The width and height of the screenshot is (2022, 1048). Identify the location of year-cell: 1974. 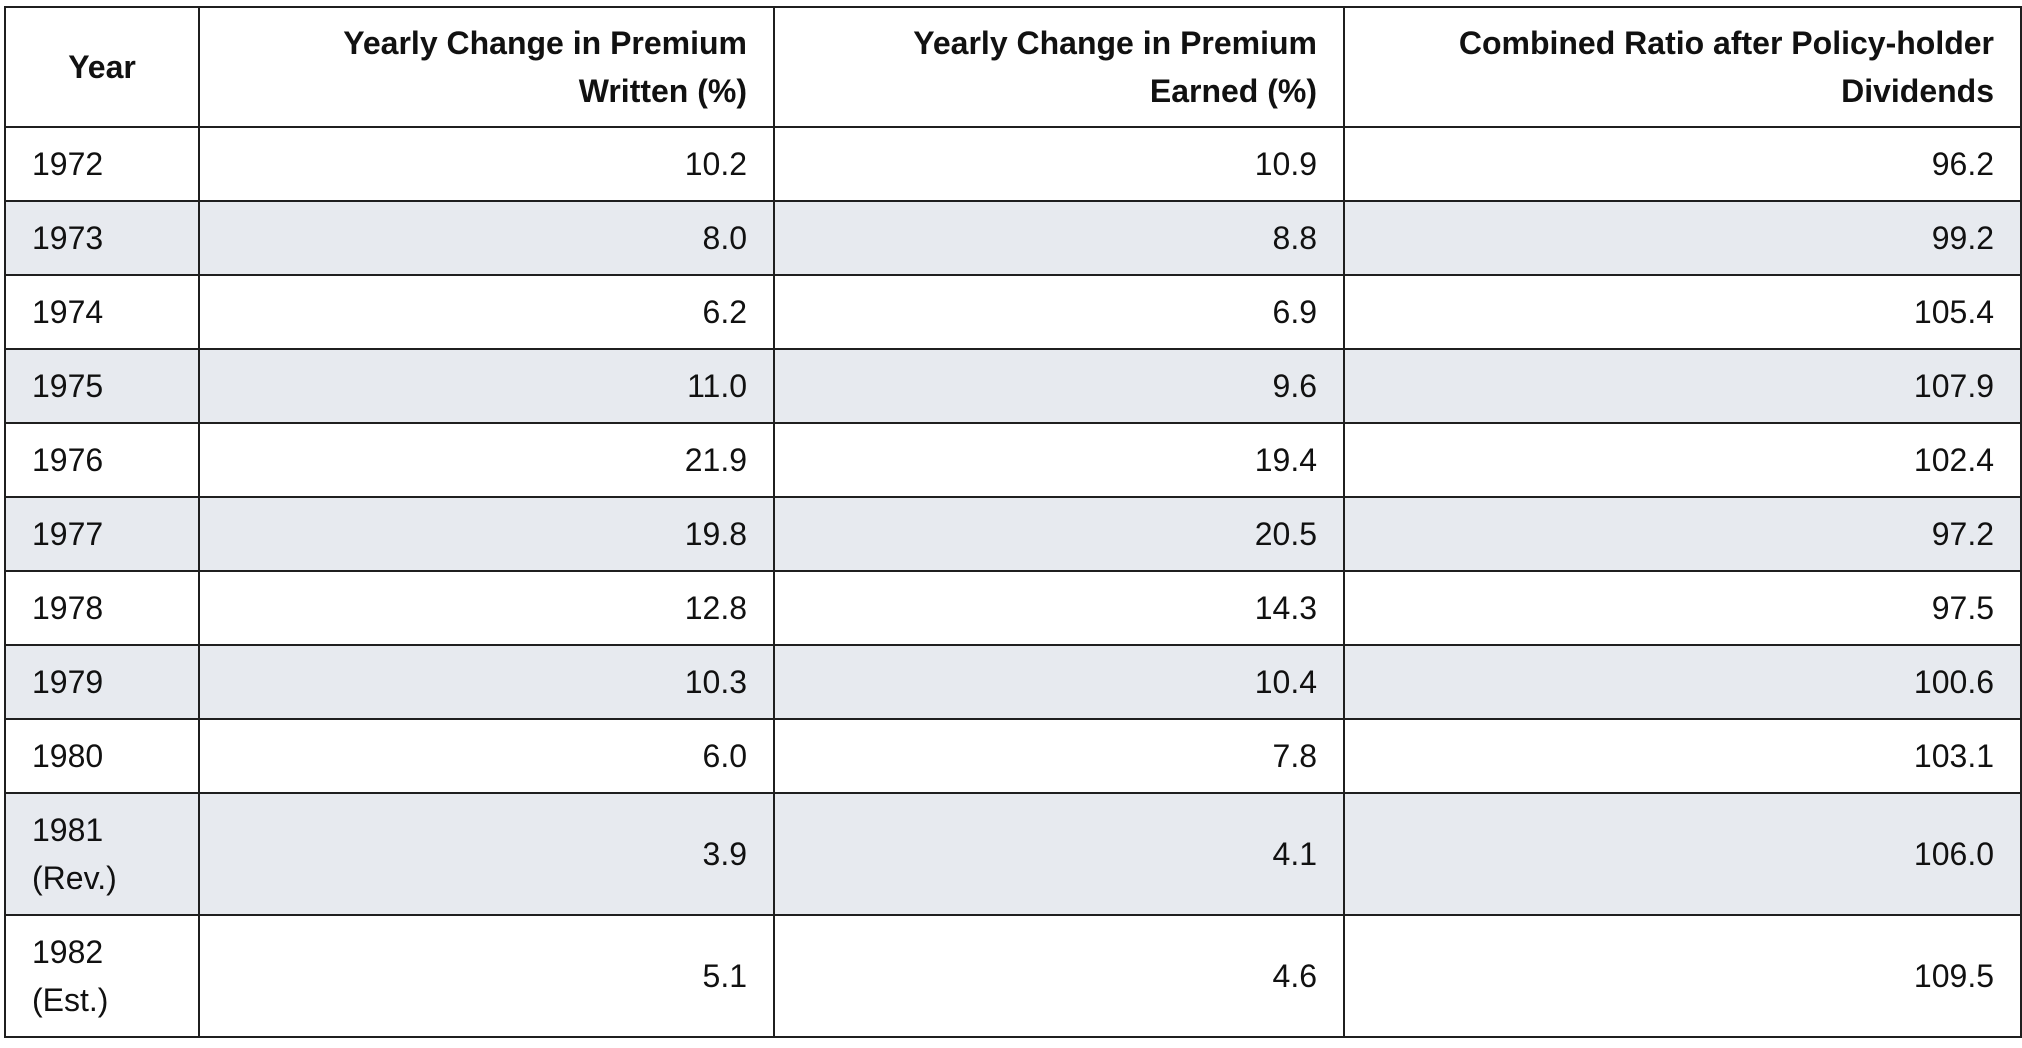
(102, 312).